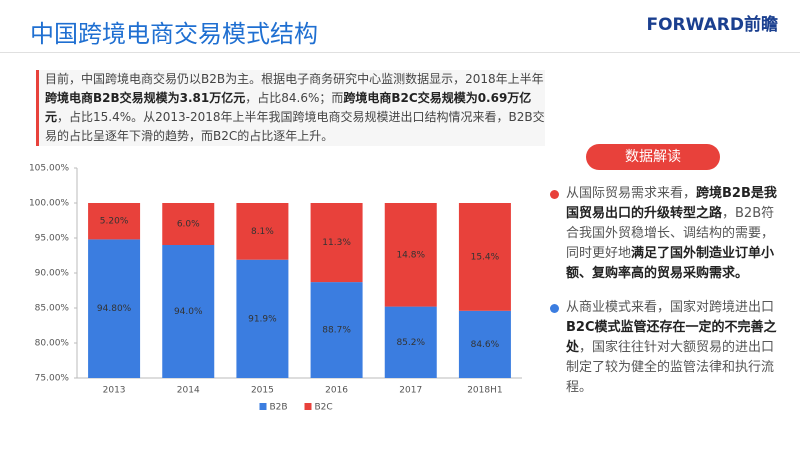 The image size is (800, 450). I want to click on x-tick-label: 2018H1, so click(484, 391).